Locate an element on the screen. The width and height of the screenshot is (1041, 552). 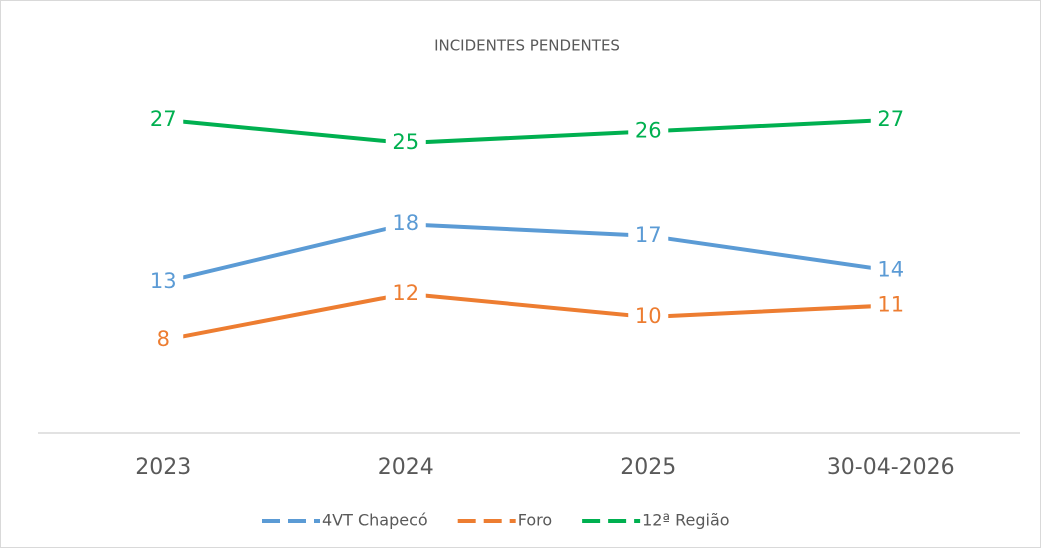
x-tick-label: 2024 is located at coordinates (406, 467).